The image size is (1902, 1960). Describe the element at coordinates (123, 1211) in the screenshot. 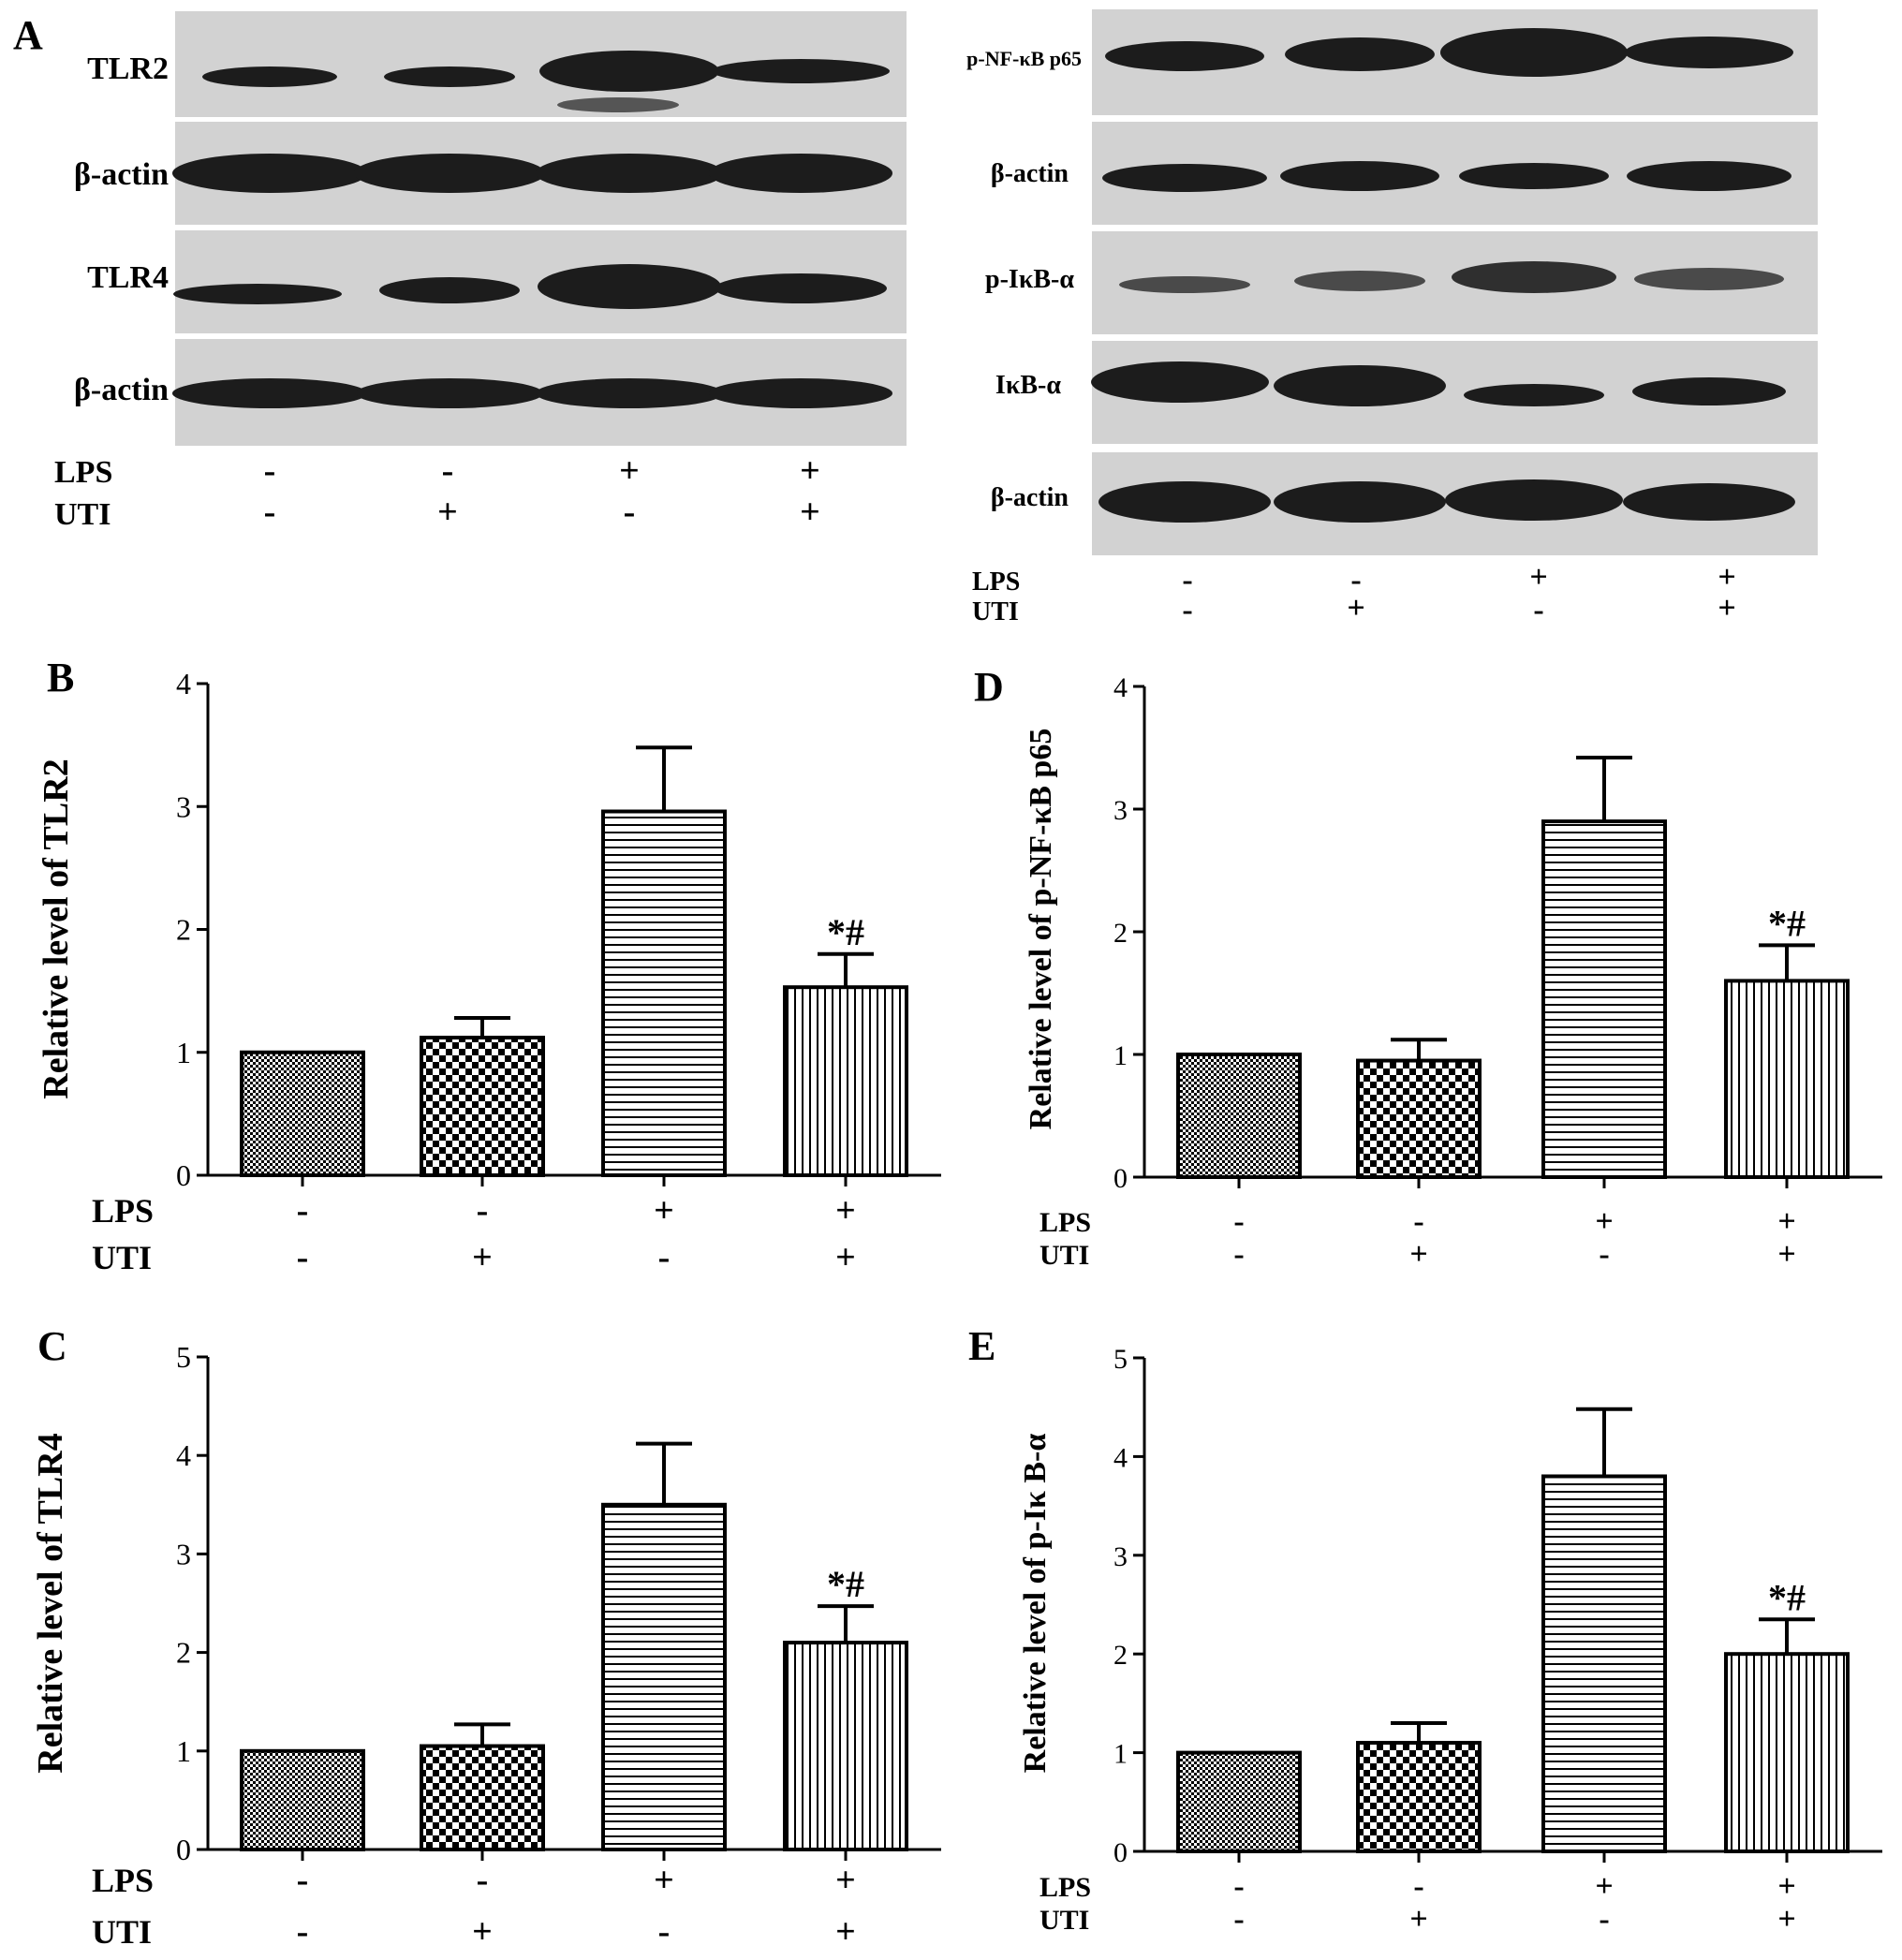

I see `lps-label-b: LPS` at that location.